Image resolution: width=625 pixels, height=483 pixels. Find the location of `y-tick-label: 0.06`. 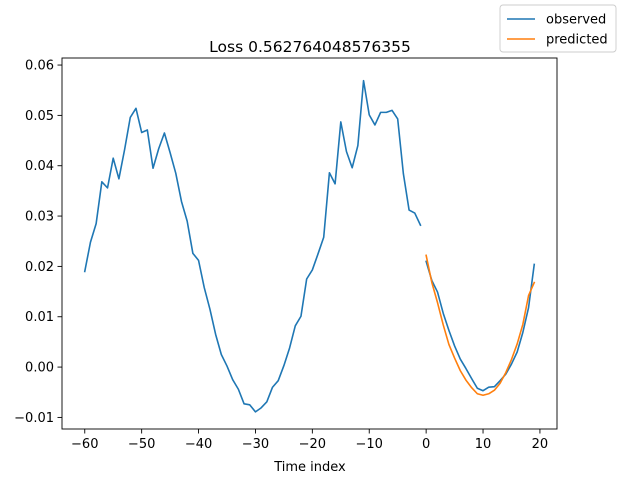

y-tick-label: 0.06 is located at coordinates (39, 66).